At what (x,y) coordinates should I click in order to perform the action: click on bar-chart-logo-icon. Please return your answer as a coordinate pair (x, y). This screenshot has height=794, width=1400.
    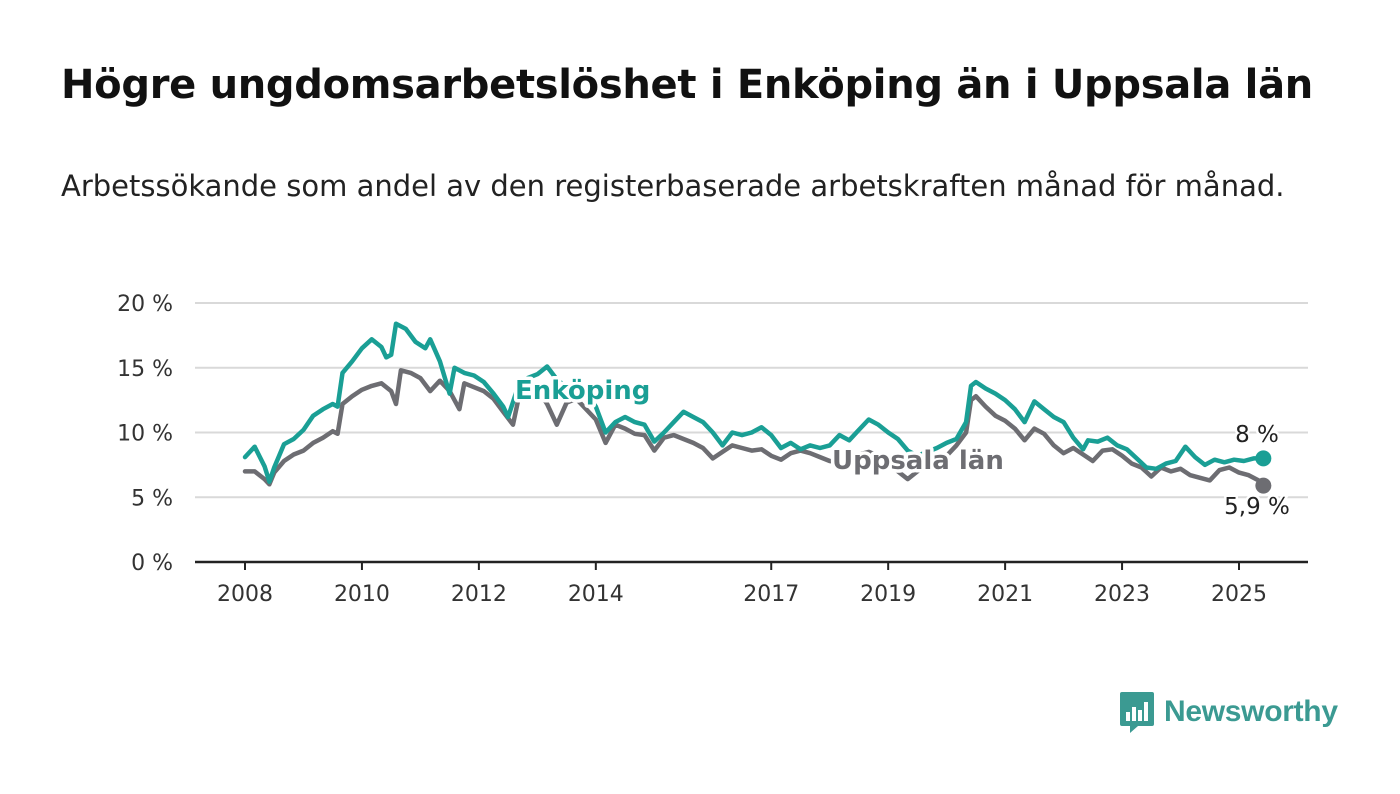
    Looking at the image, I should click on (1137, 712).